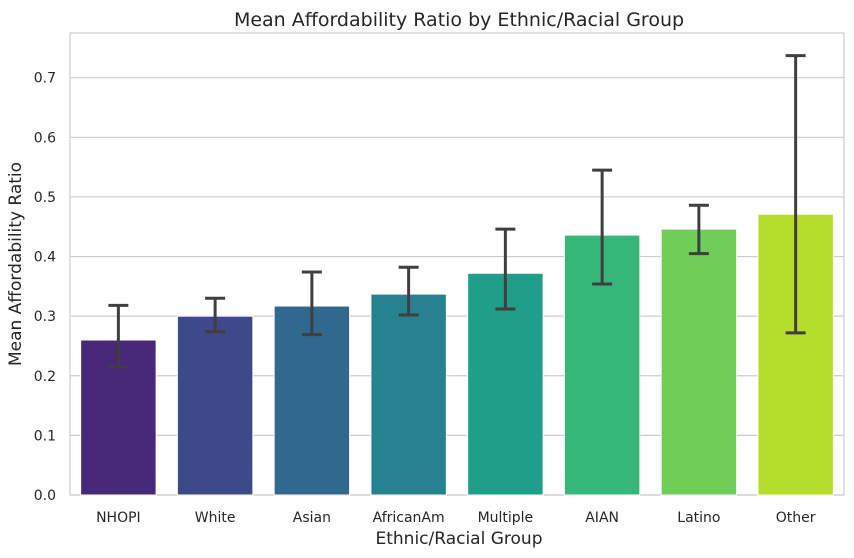  I want to click on y-tick-label: 0.3, so click(45, 317).